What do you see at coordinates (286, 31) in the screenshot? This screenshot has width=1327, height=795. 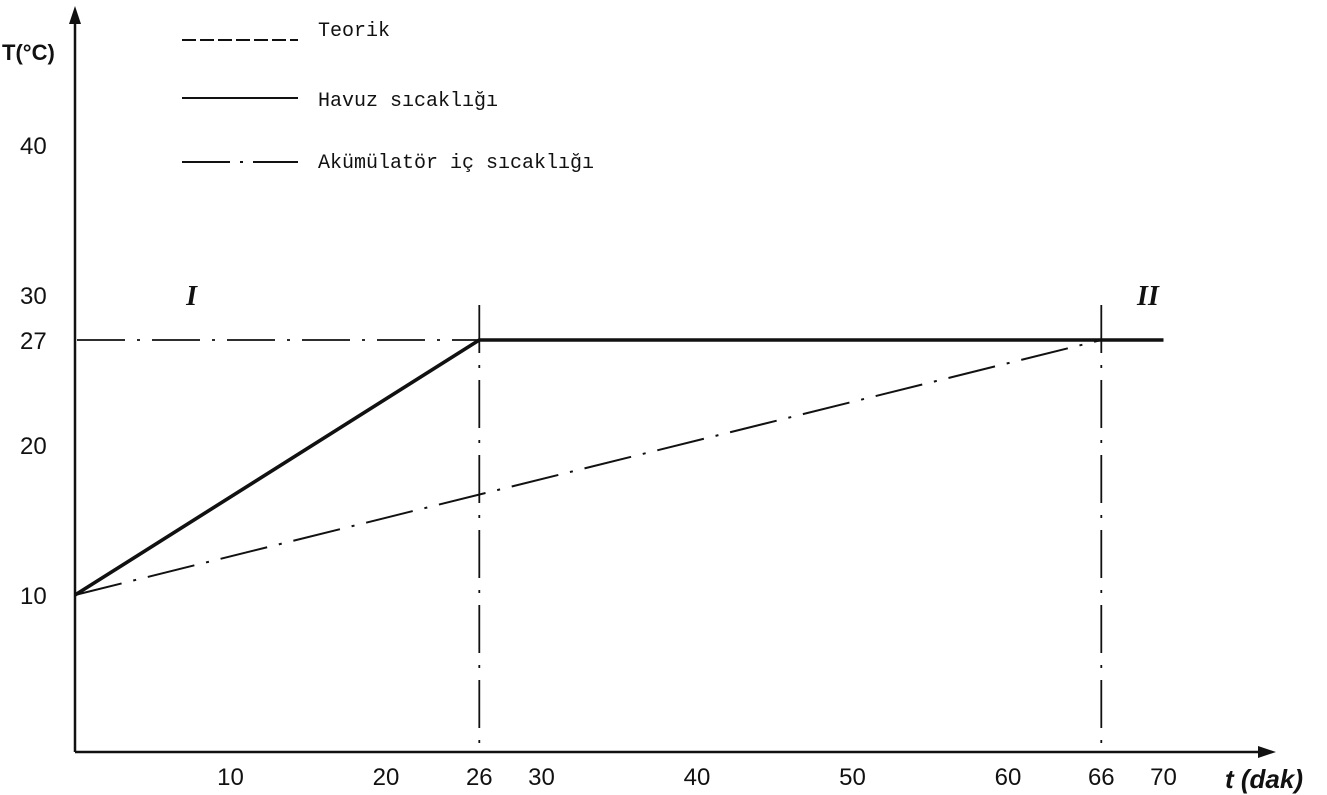 I see `legend-item-teorik: Teorik` at bounding box center [286, 31].